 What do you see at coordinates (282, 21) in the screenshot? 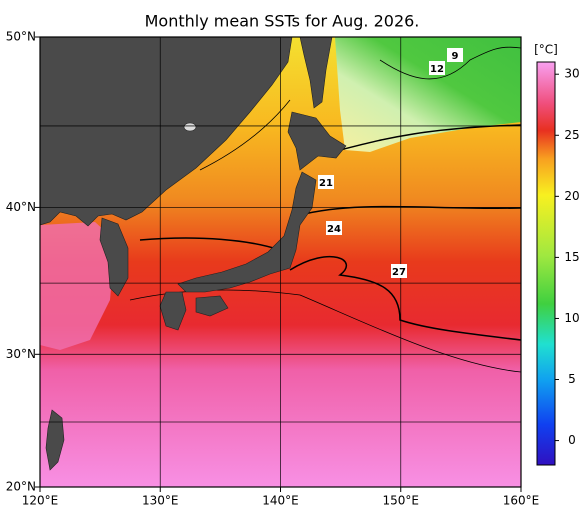
I see `map-title: Monthly mean SSTs for Aug. 2026.` at bounding box center [282, 21].